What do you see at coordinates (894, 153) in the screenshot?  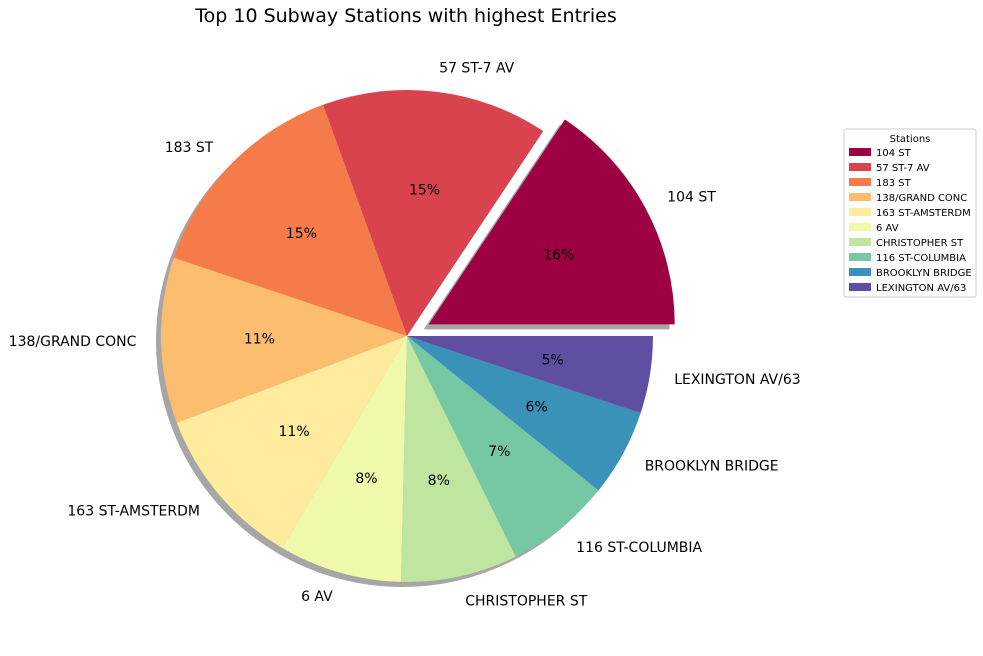 I see `legend-label-104-st: 104 ST` at bounding box center [894, 153].